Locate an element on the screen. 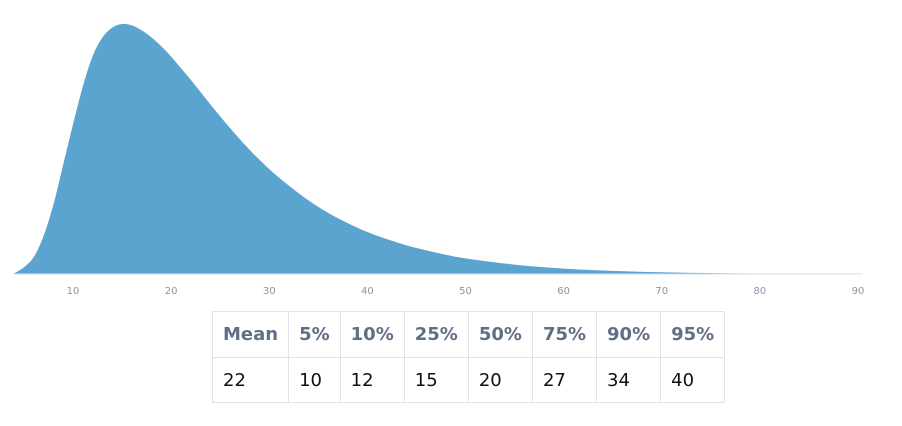  header-p50: 50% is located at coordinates (500, 334).